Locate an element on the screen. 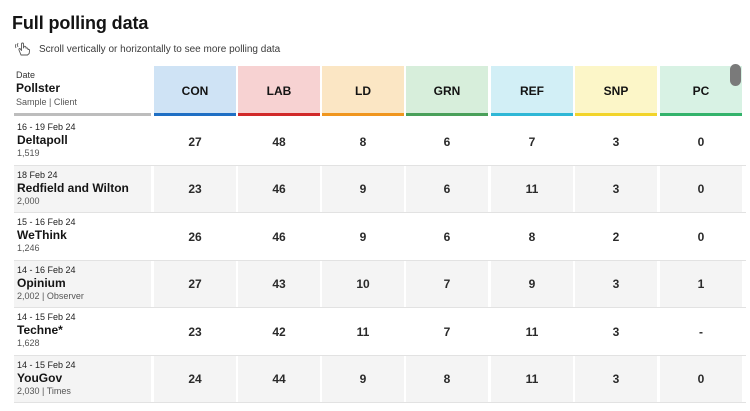 The width and height of the screenshot is (750, 411). party-header-ref: REF is located at coordinates (532, 91).